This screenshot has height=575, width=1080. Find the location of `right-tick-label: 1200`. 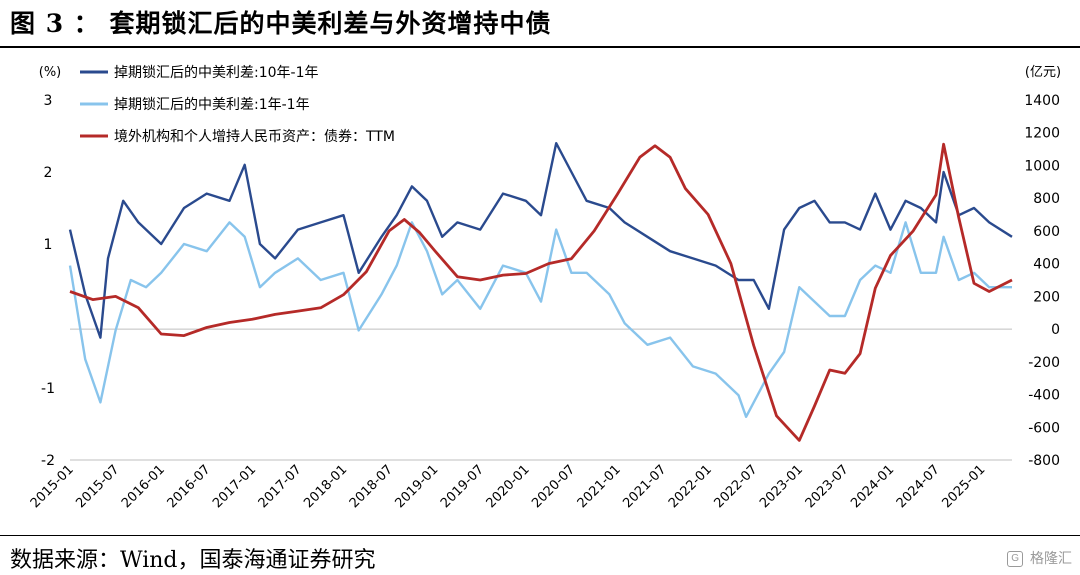

right-tick-label: 1200 is located at coordinates (1042, 134).